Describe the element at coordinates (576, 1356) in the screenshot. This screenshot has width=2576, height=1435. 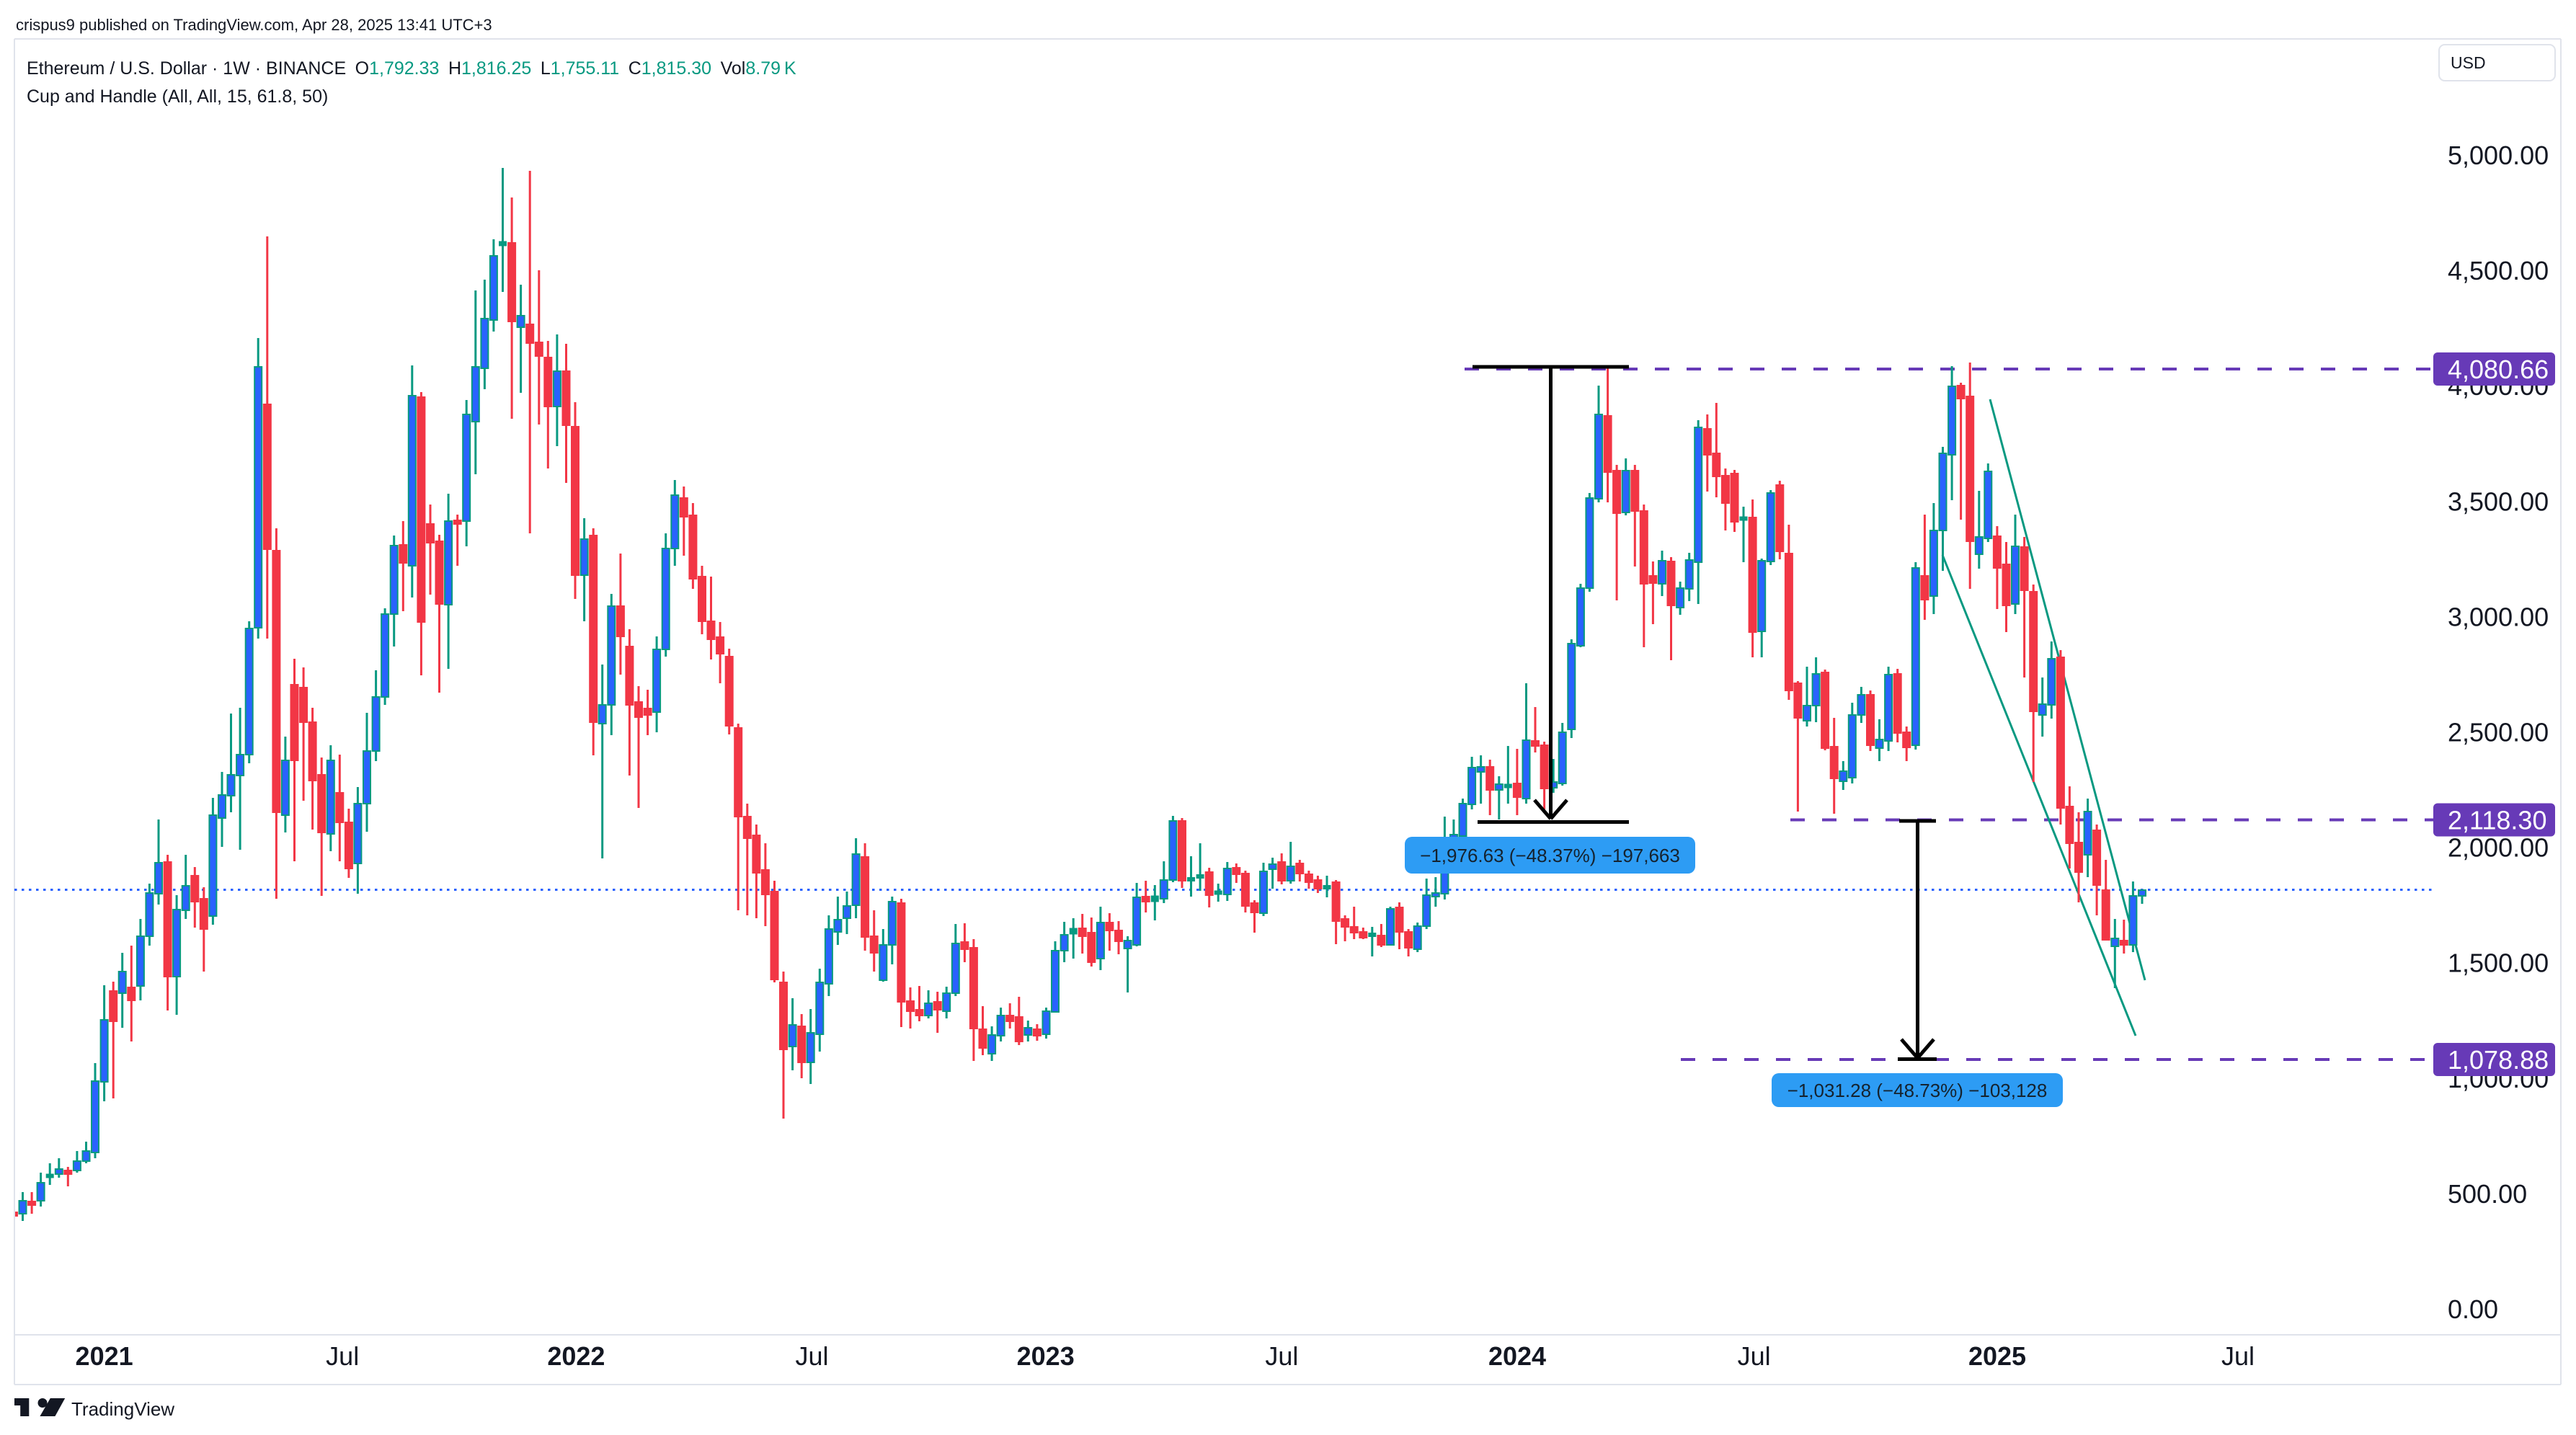
I see `svg-text: 2022` at that location.